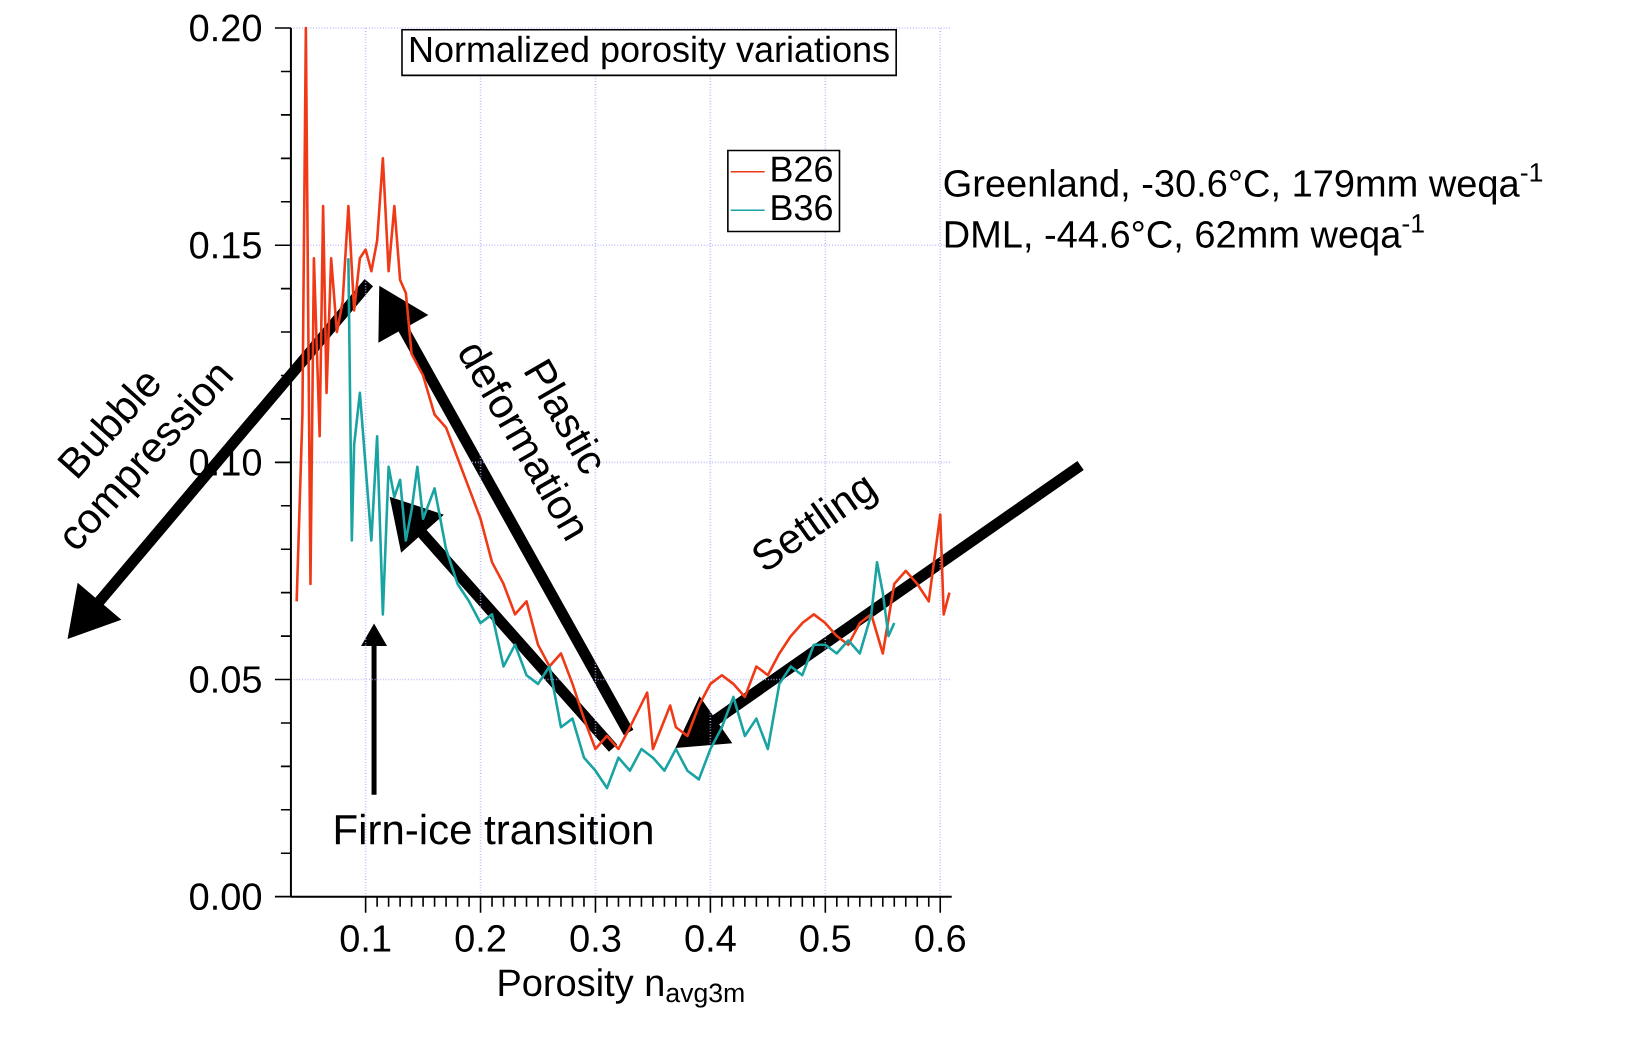 The image size is (1629, 1039). What do you see at coordinates (225, 245) in the screenshot?
I see `y-tick-label: 0.15` at bounding box center [225, 245].